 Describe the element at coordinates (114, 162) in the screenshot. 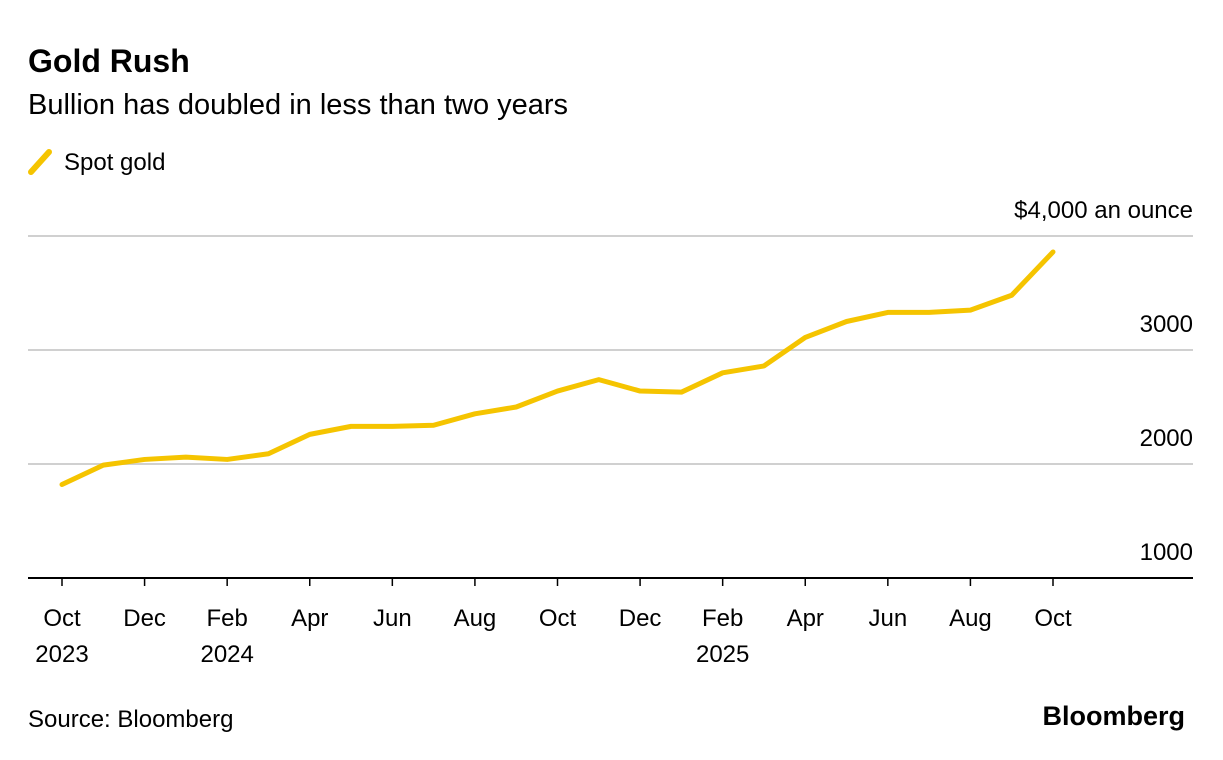

I see `legend-label: Spot gold` at that location.